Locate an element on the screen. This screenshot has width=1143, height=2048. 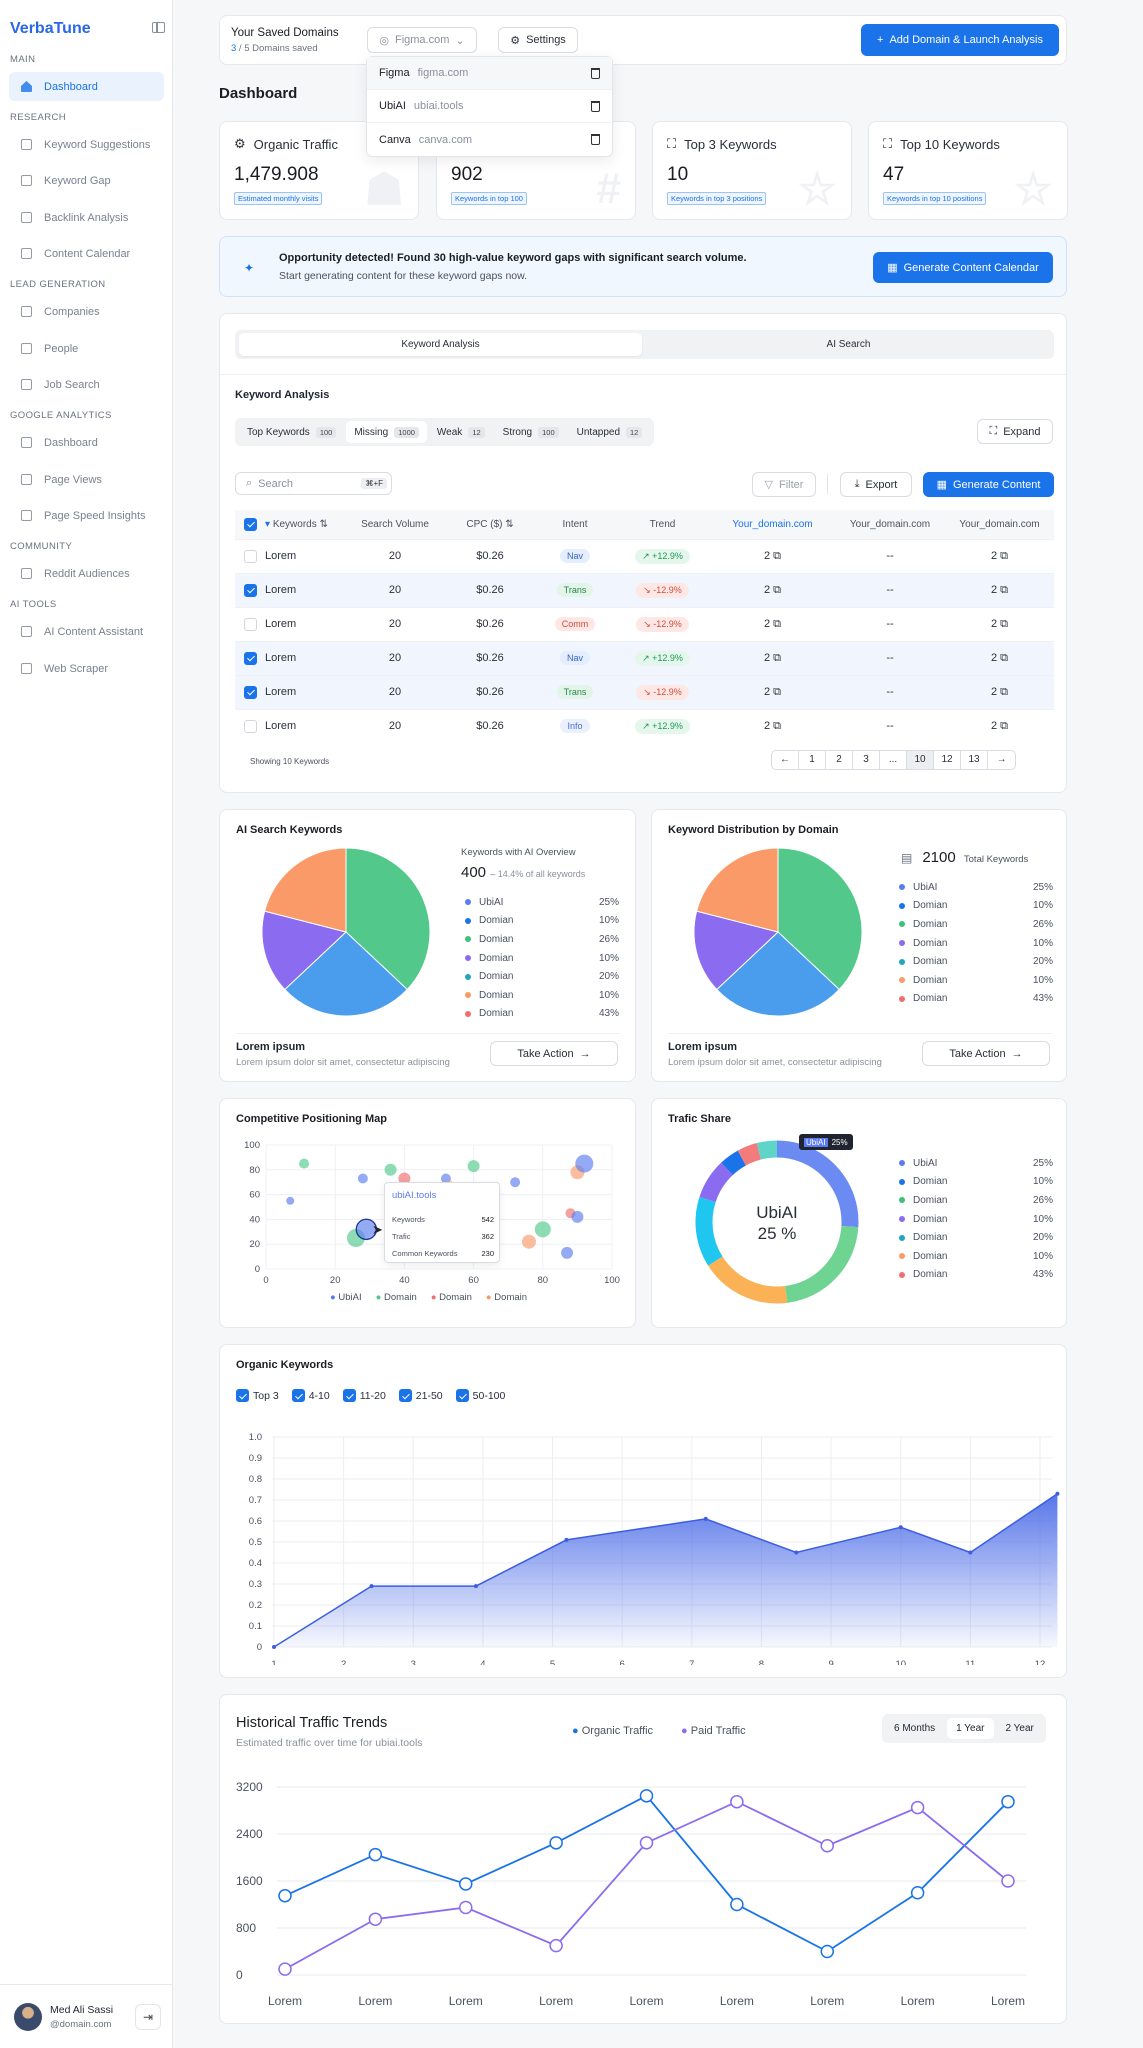
col-domain-2: Your_domain.com is located at coordinates (890, 524).